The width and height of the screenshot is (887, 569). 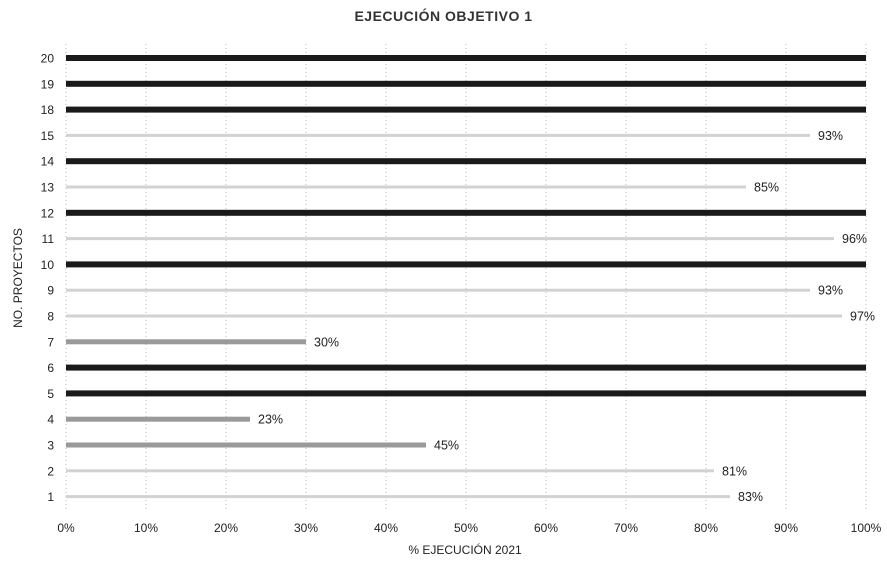 I want to click on chart-title: EJECUCIÓN OBJETIVO 1, so click(x=443, y=16).